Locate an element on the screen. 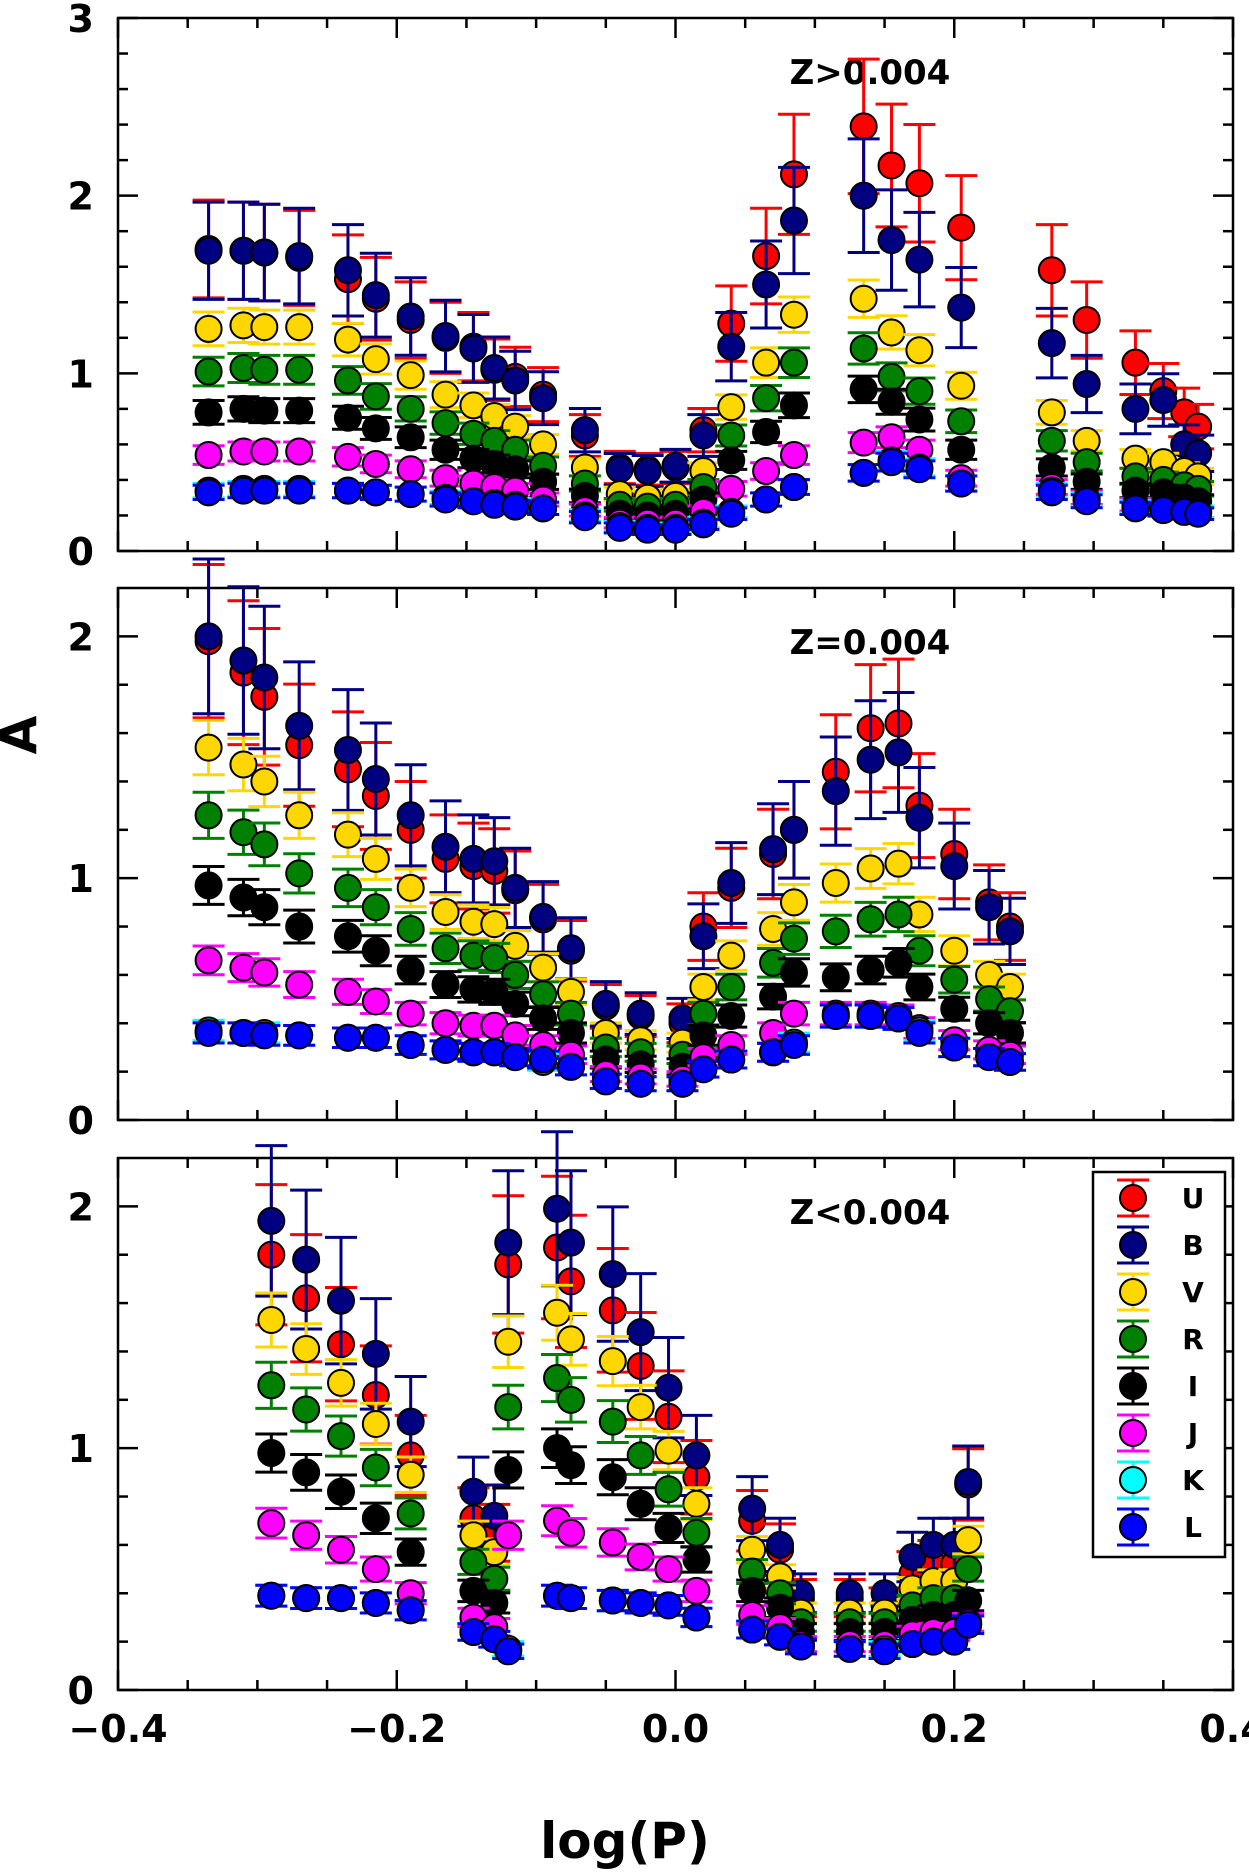 Image resolution: width=1249 pixels, height=1876 pixels. data-point-U is located at coordinates (1086, 320).